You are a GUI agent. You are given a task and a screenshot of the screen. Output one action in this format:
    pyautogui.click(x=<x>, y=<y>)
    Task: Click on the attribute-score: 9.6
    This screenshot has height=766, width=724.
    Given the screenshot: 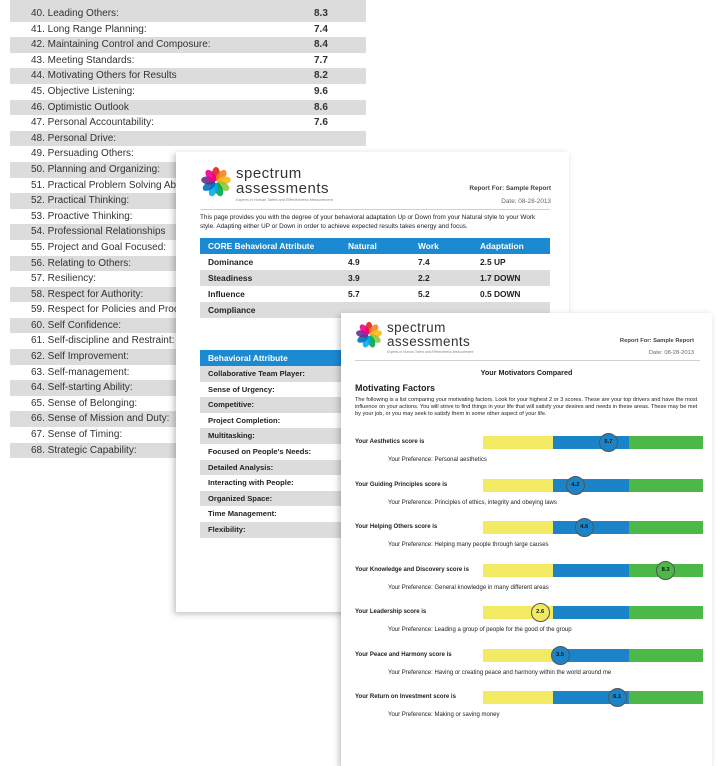 What is the action you would take?
    pyautogui.click(x=321, y=91)
    